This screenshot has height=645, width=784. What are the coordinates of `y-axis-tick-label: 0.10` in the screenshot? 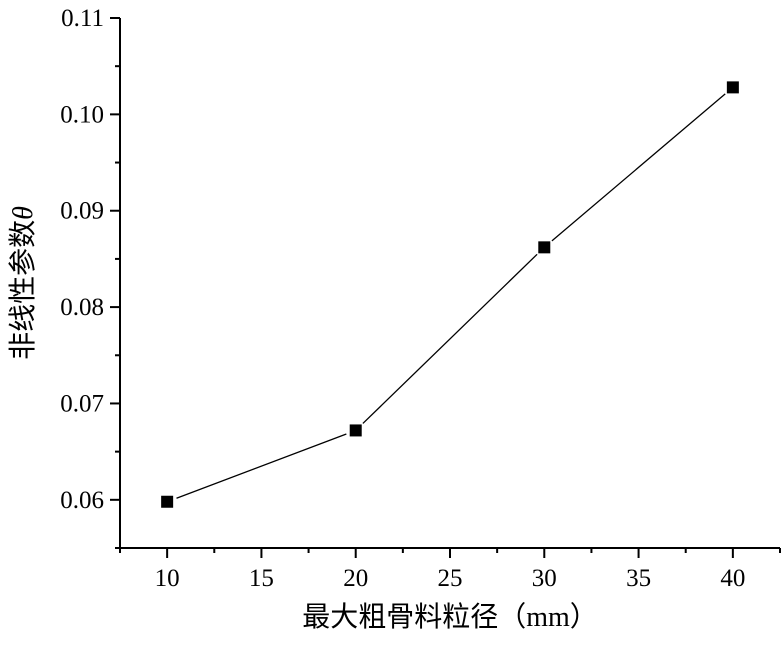 It's located at (82, 114).